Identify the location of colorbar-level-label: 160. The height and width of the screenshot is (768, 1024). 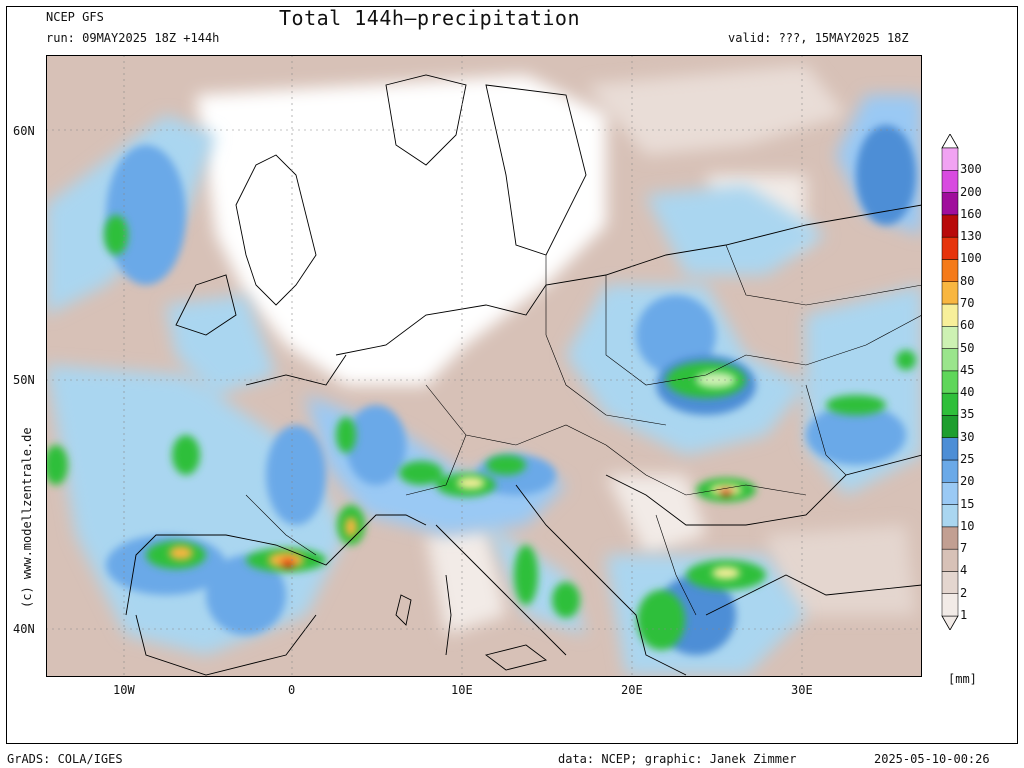
(971, 213).